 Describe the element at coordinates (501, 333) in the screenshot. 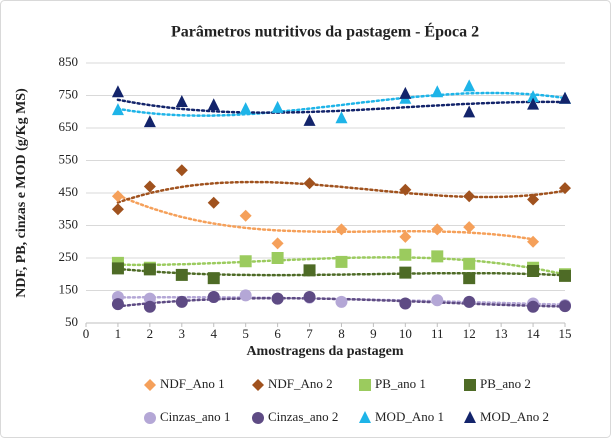

I see `x-tick-label: 13` at that location.